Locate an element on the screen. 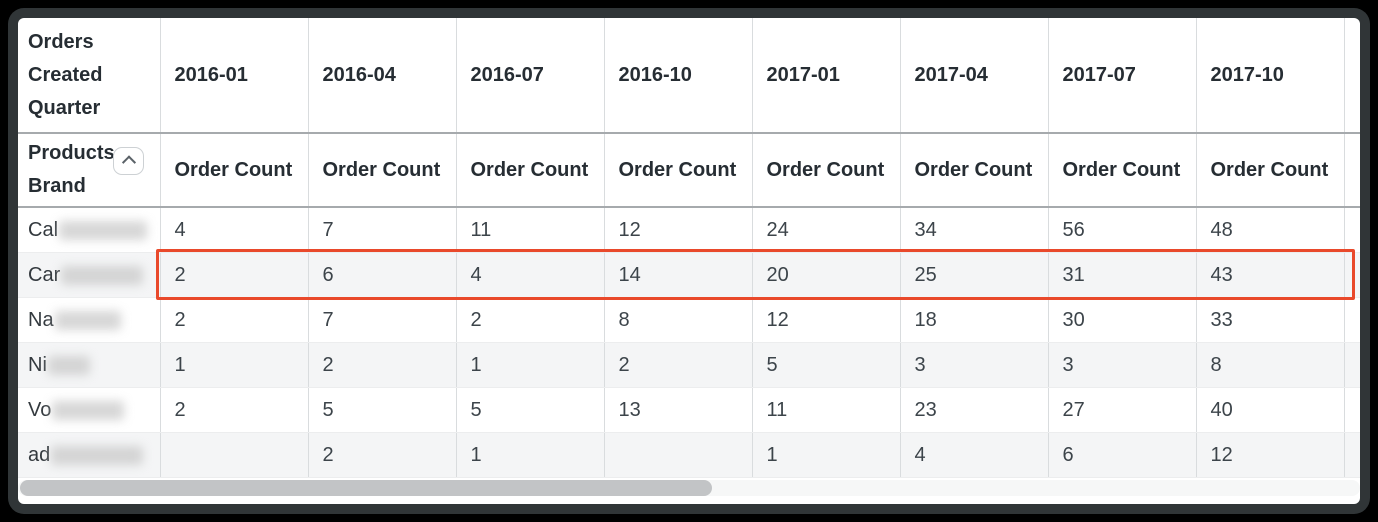  value-cell: 40 is located at coordinates (1270, 410).